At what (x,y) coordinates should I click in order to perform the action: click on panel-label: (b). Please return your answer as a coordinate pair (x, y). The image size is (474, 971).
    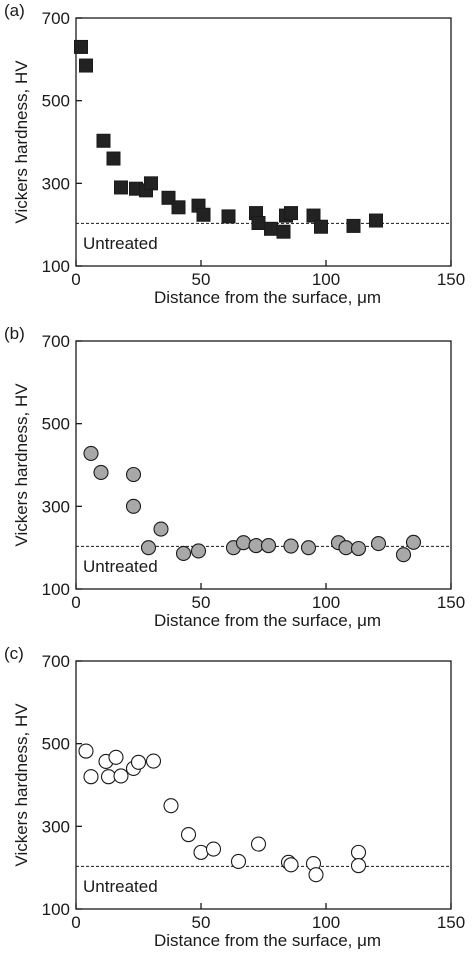
    Looking at the image, I should click on (14, 333).